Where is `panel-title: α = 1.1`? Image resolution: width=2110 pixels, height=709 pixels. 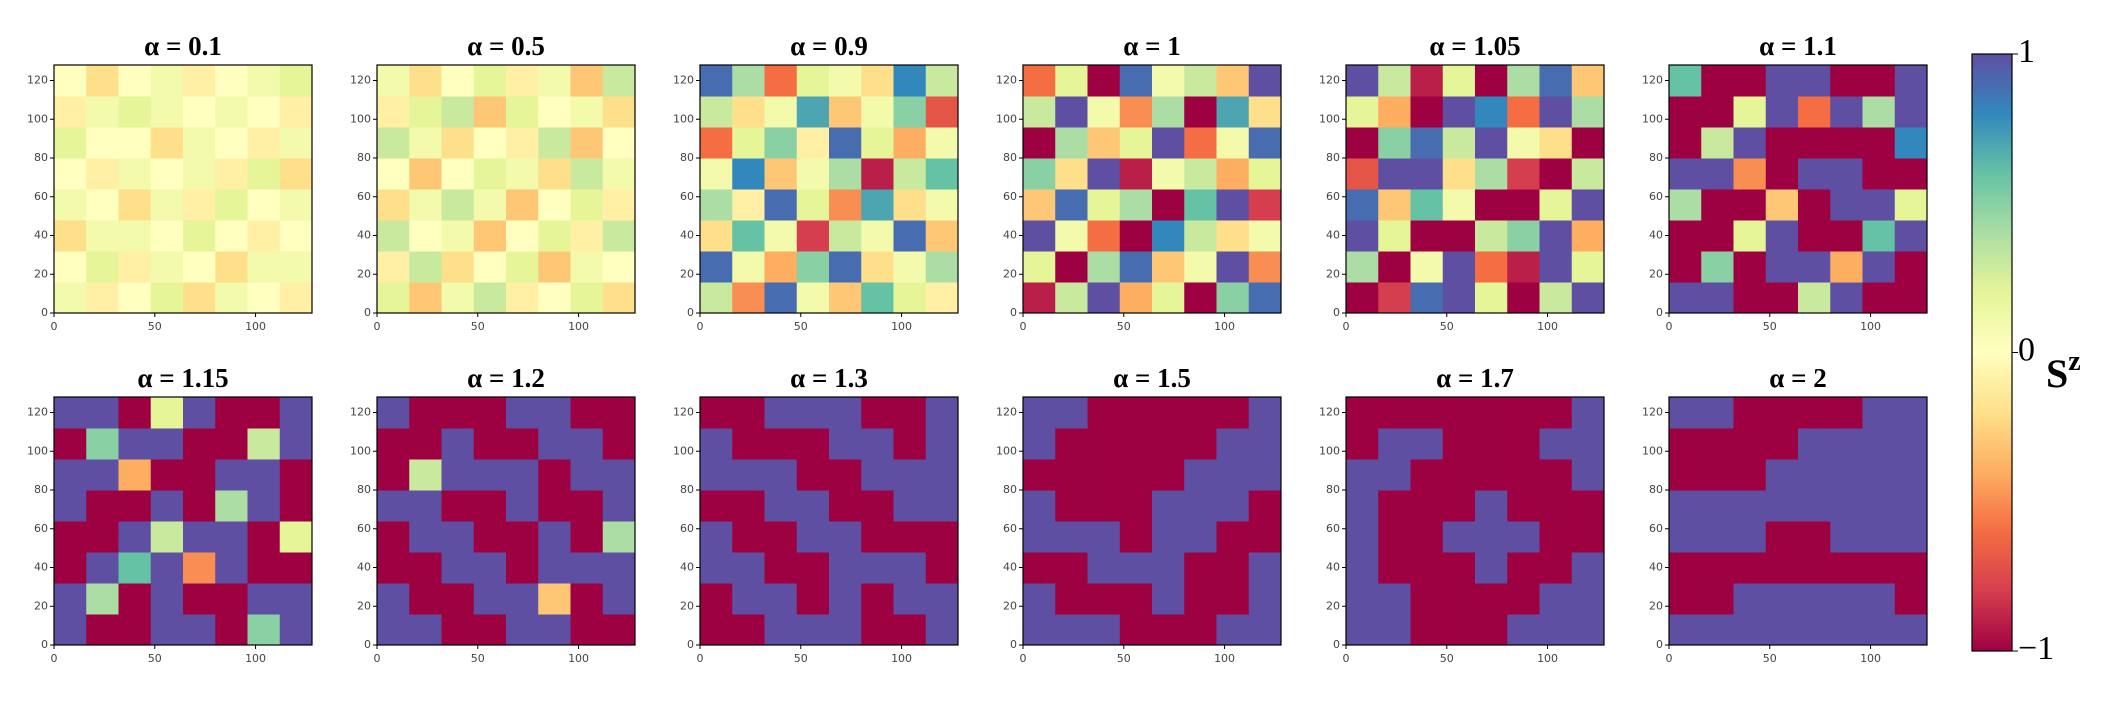 panel-title: α = 1.1 is located at coordinates (1798, 46).